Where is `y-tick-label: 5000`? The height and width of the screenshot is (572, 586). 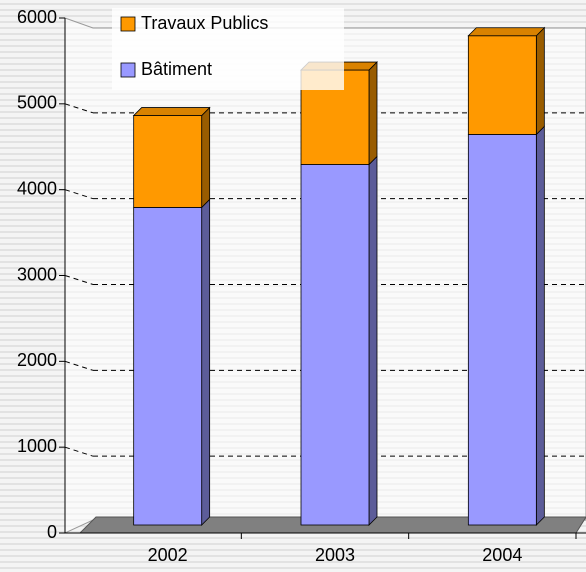
y-tick-label: 5000 is located at coordinates (37, 103).